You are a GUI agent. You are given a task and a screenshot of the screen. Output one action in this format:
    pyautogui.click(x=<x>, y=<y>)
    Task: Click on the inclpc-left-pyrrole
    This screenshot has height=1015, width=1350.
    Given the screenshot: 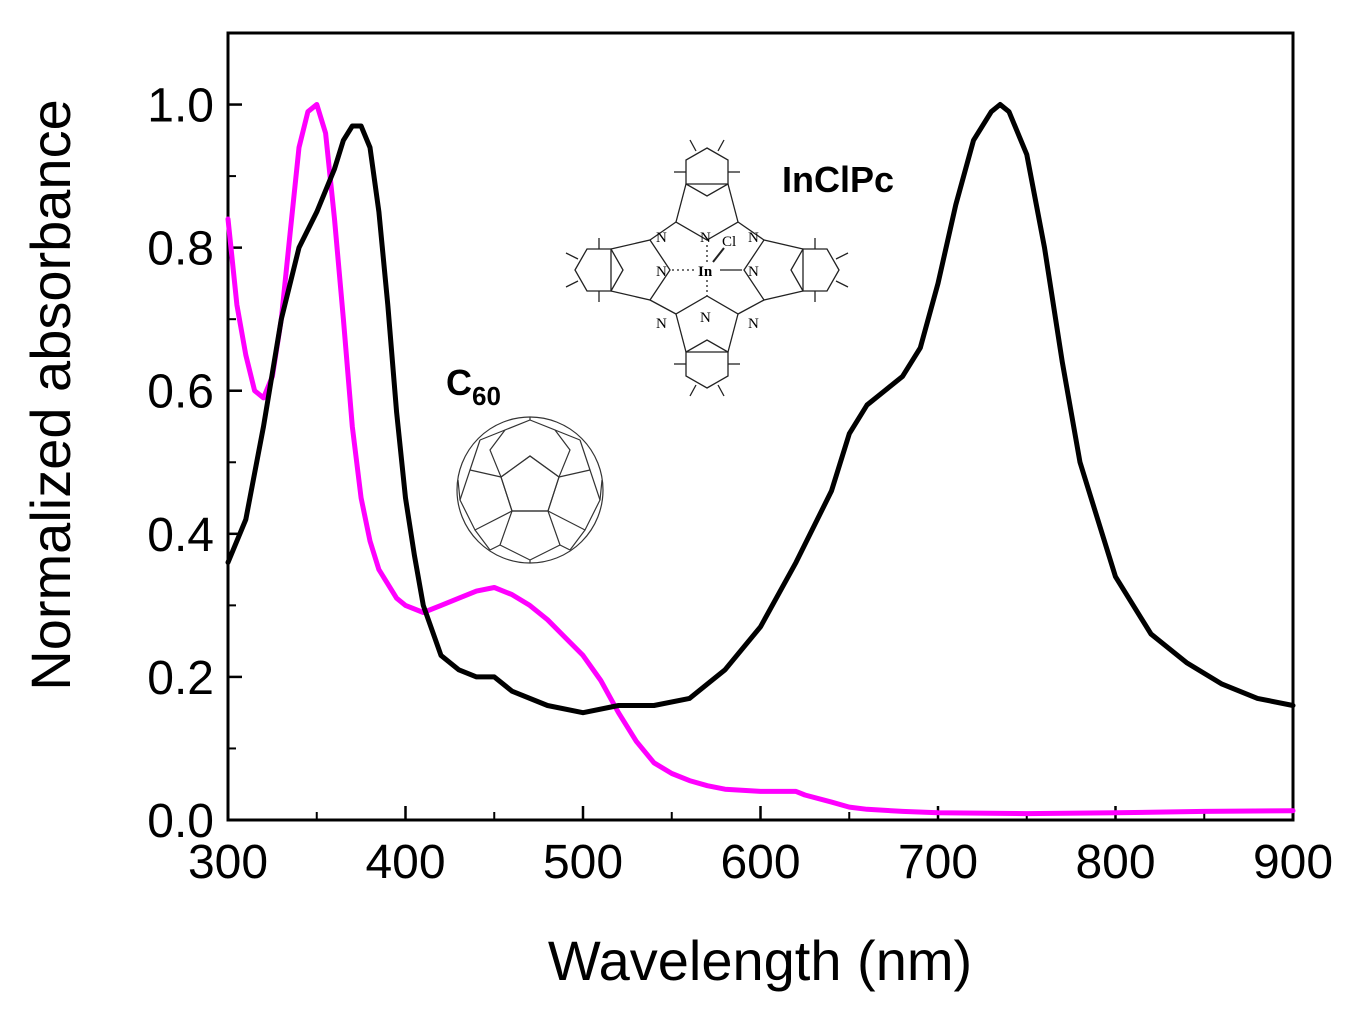 What is the action you would take?
    pyautogui.click(x=640, y=270)
    